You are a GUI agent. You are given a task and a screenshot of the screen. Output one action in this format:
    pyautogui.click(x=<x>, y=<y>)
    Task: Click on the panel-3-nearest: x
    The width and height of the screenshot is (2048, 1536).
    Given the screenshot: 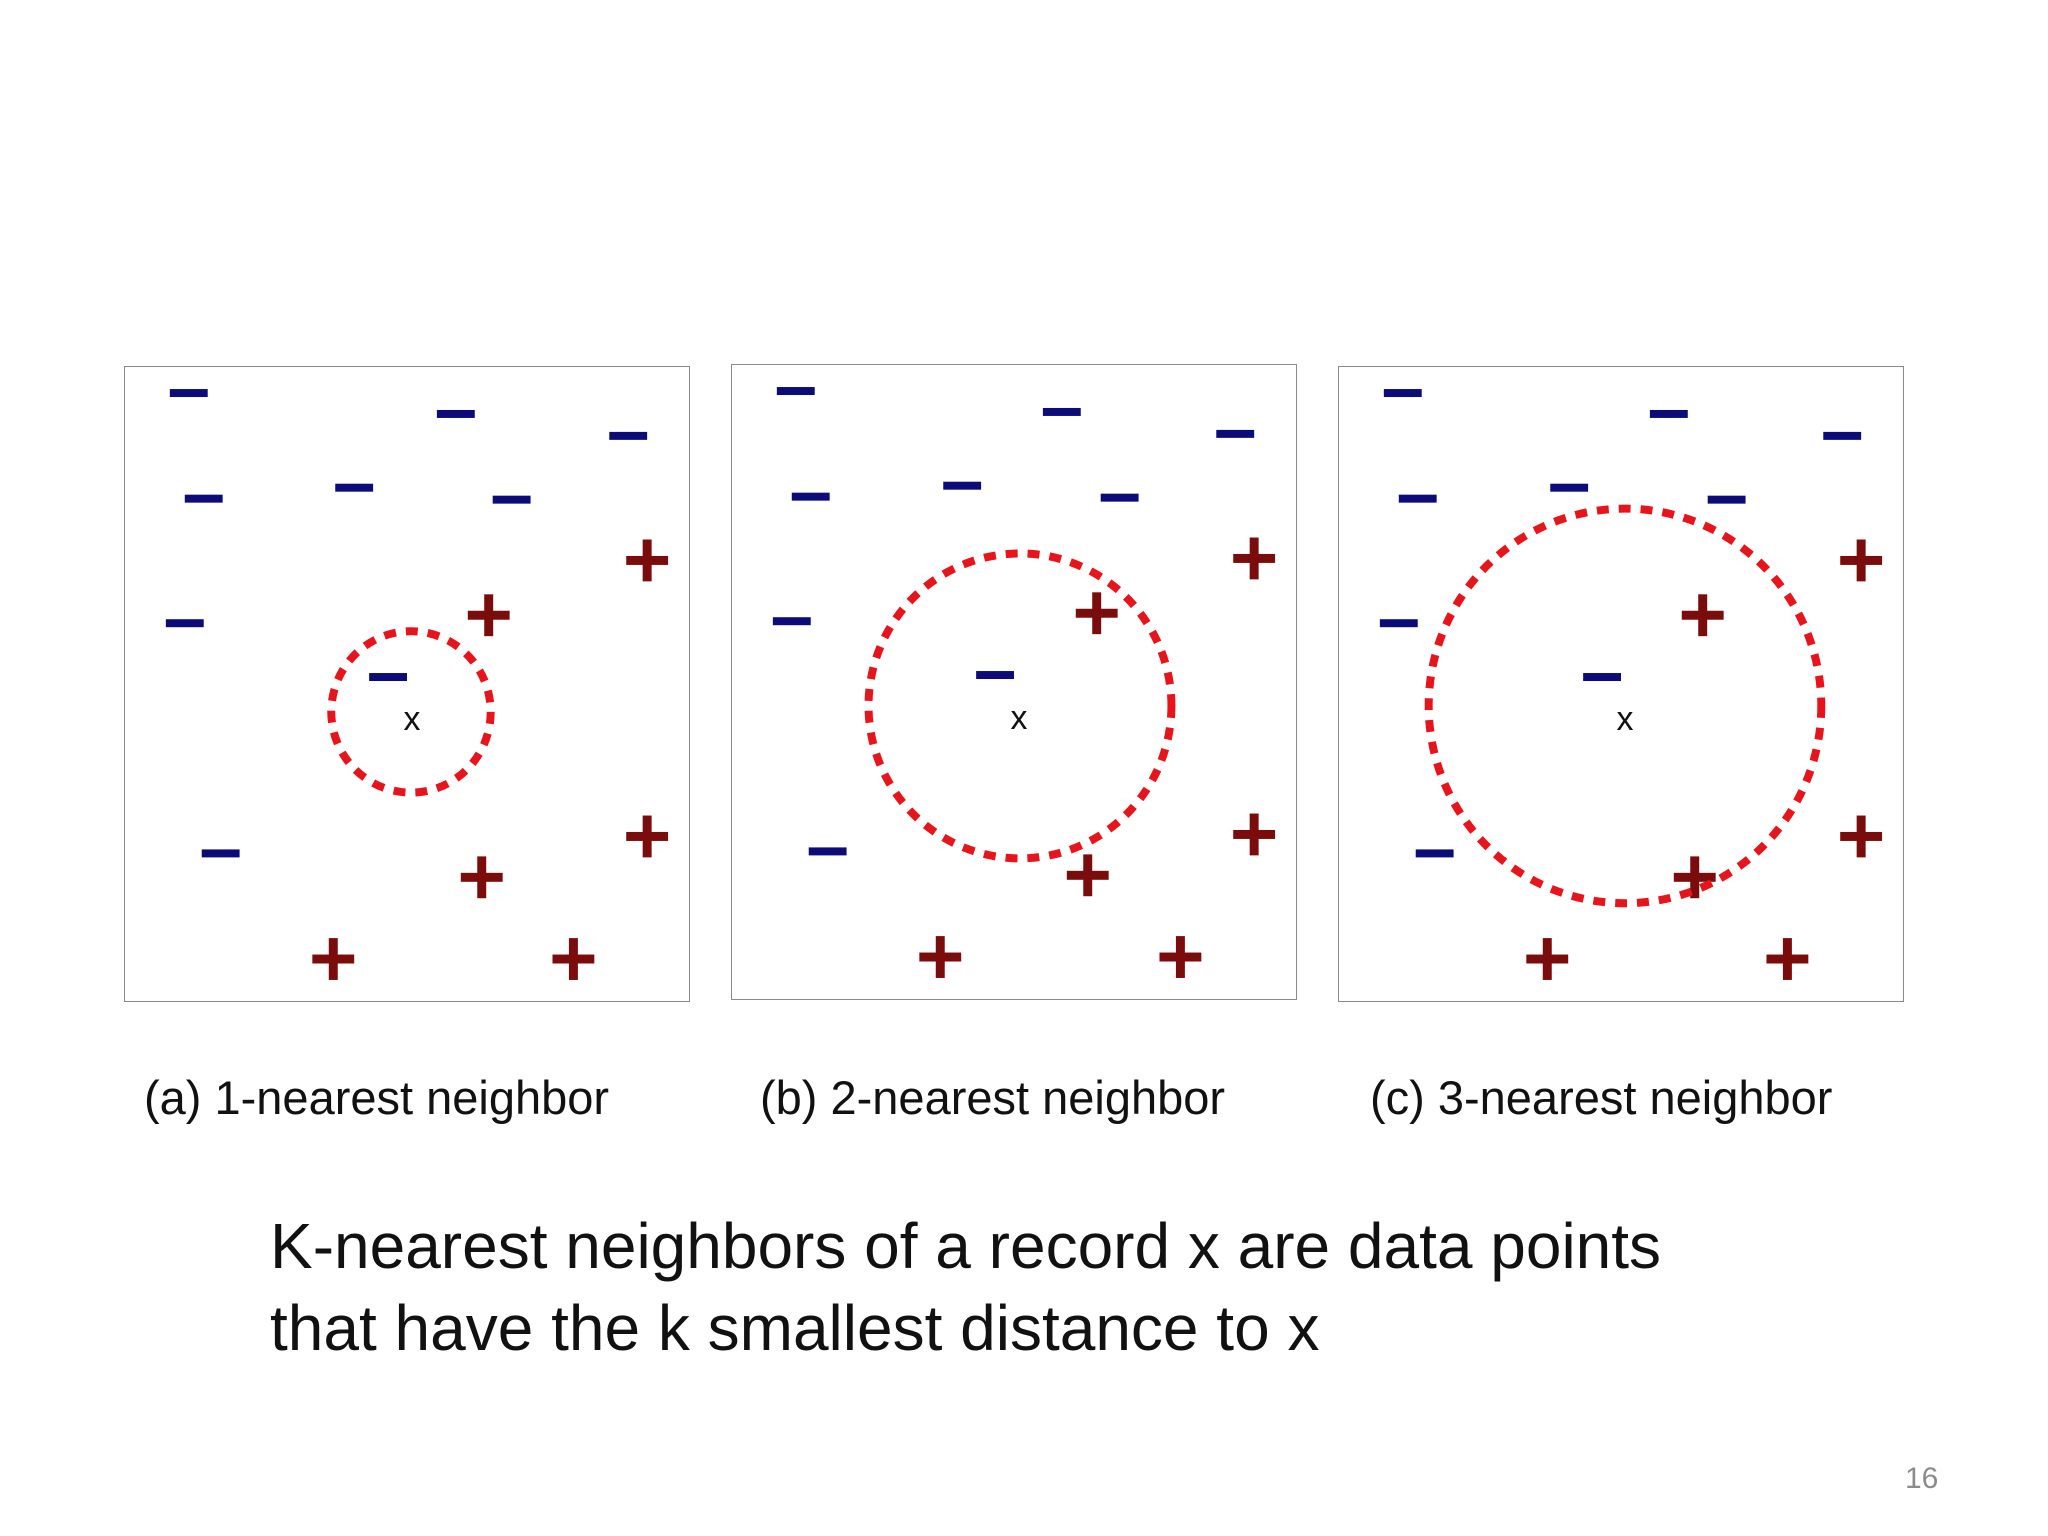 What is the action you would take?
    pyautogui.click(x=1621, y=684)
    